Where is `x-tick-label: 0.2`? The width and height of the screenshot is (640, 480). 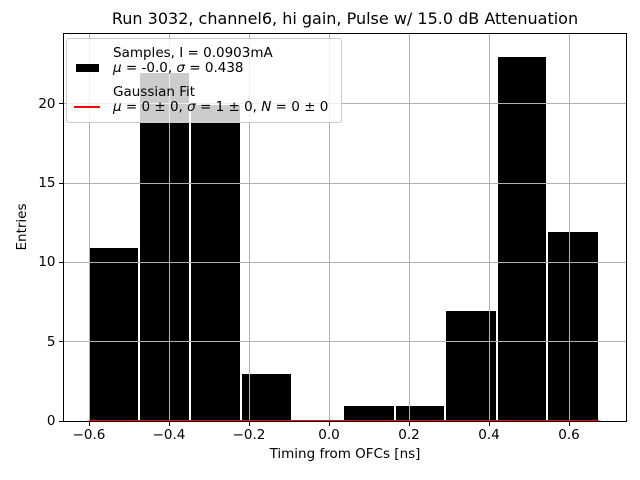 x-tick-label: 0.2 is located at coordinates (409, 435).